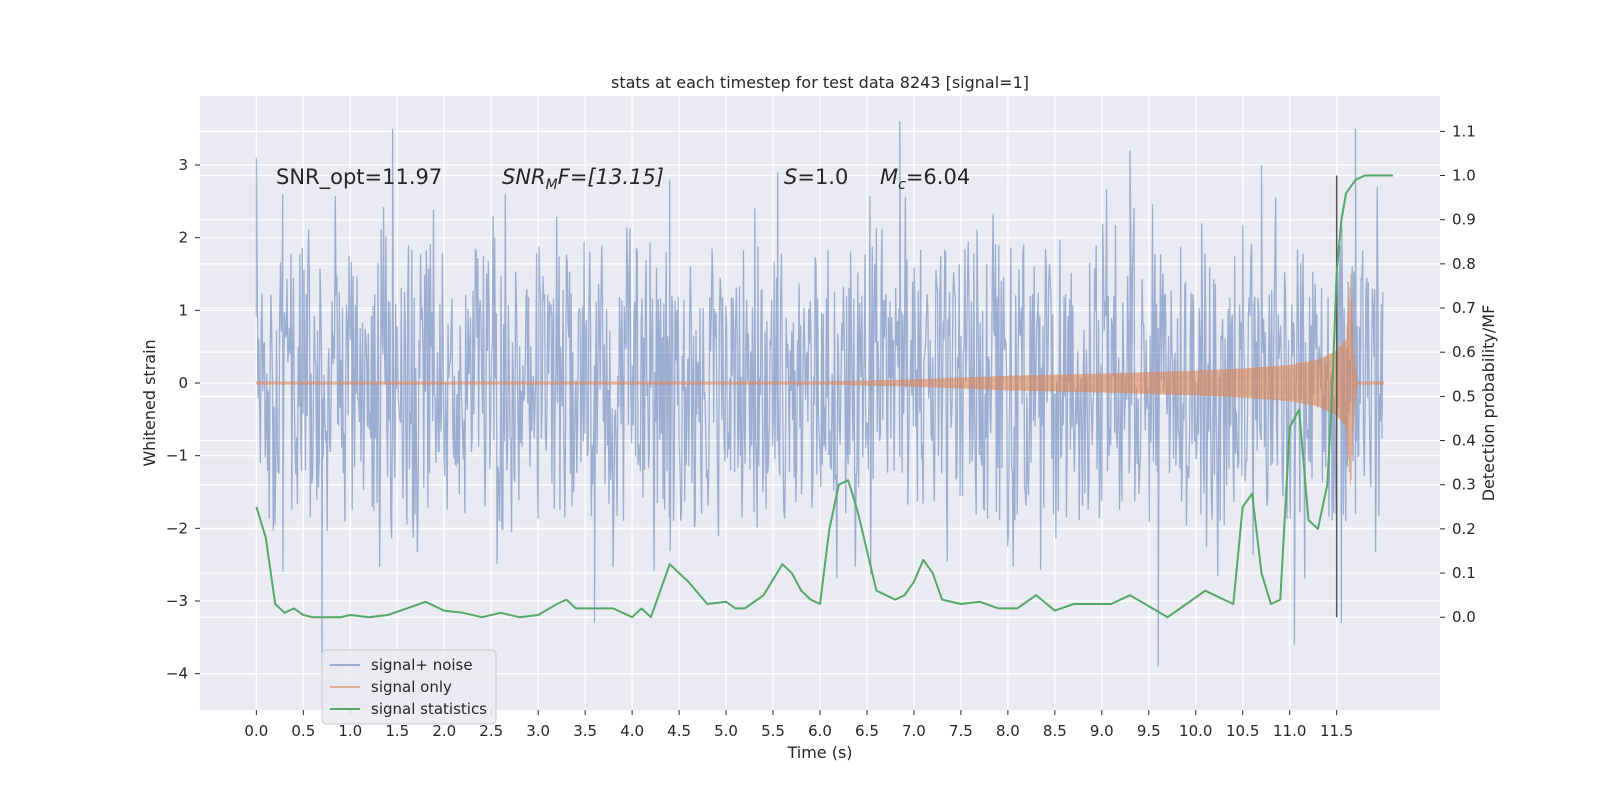 The image size is (1600, 800). What do you see at coordinates (726, 731) in the screenshot?
I see `x-tick-label: 5.0` at bounding box center [726, 731].